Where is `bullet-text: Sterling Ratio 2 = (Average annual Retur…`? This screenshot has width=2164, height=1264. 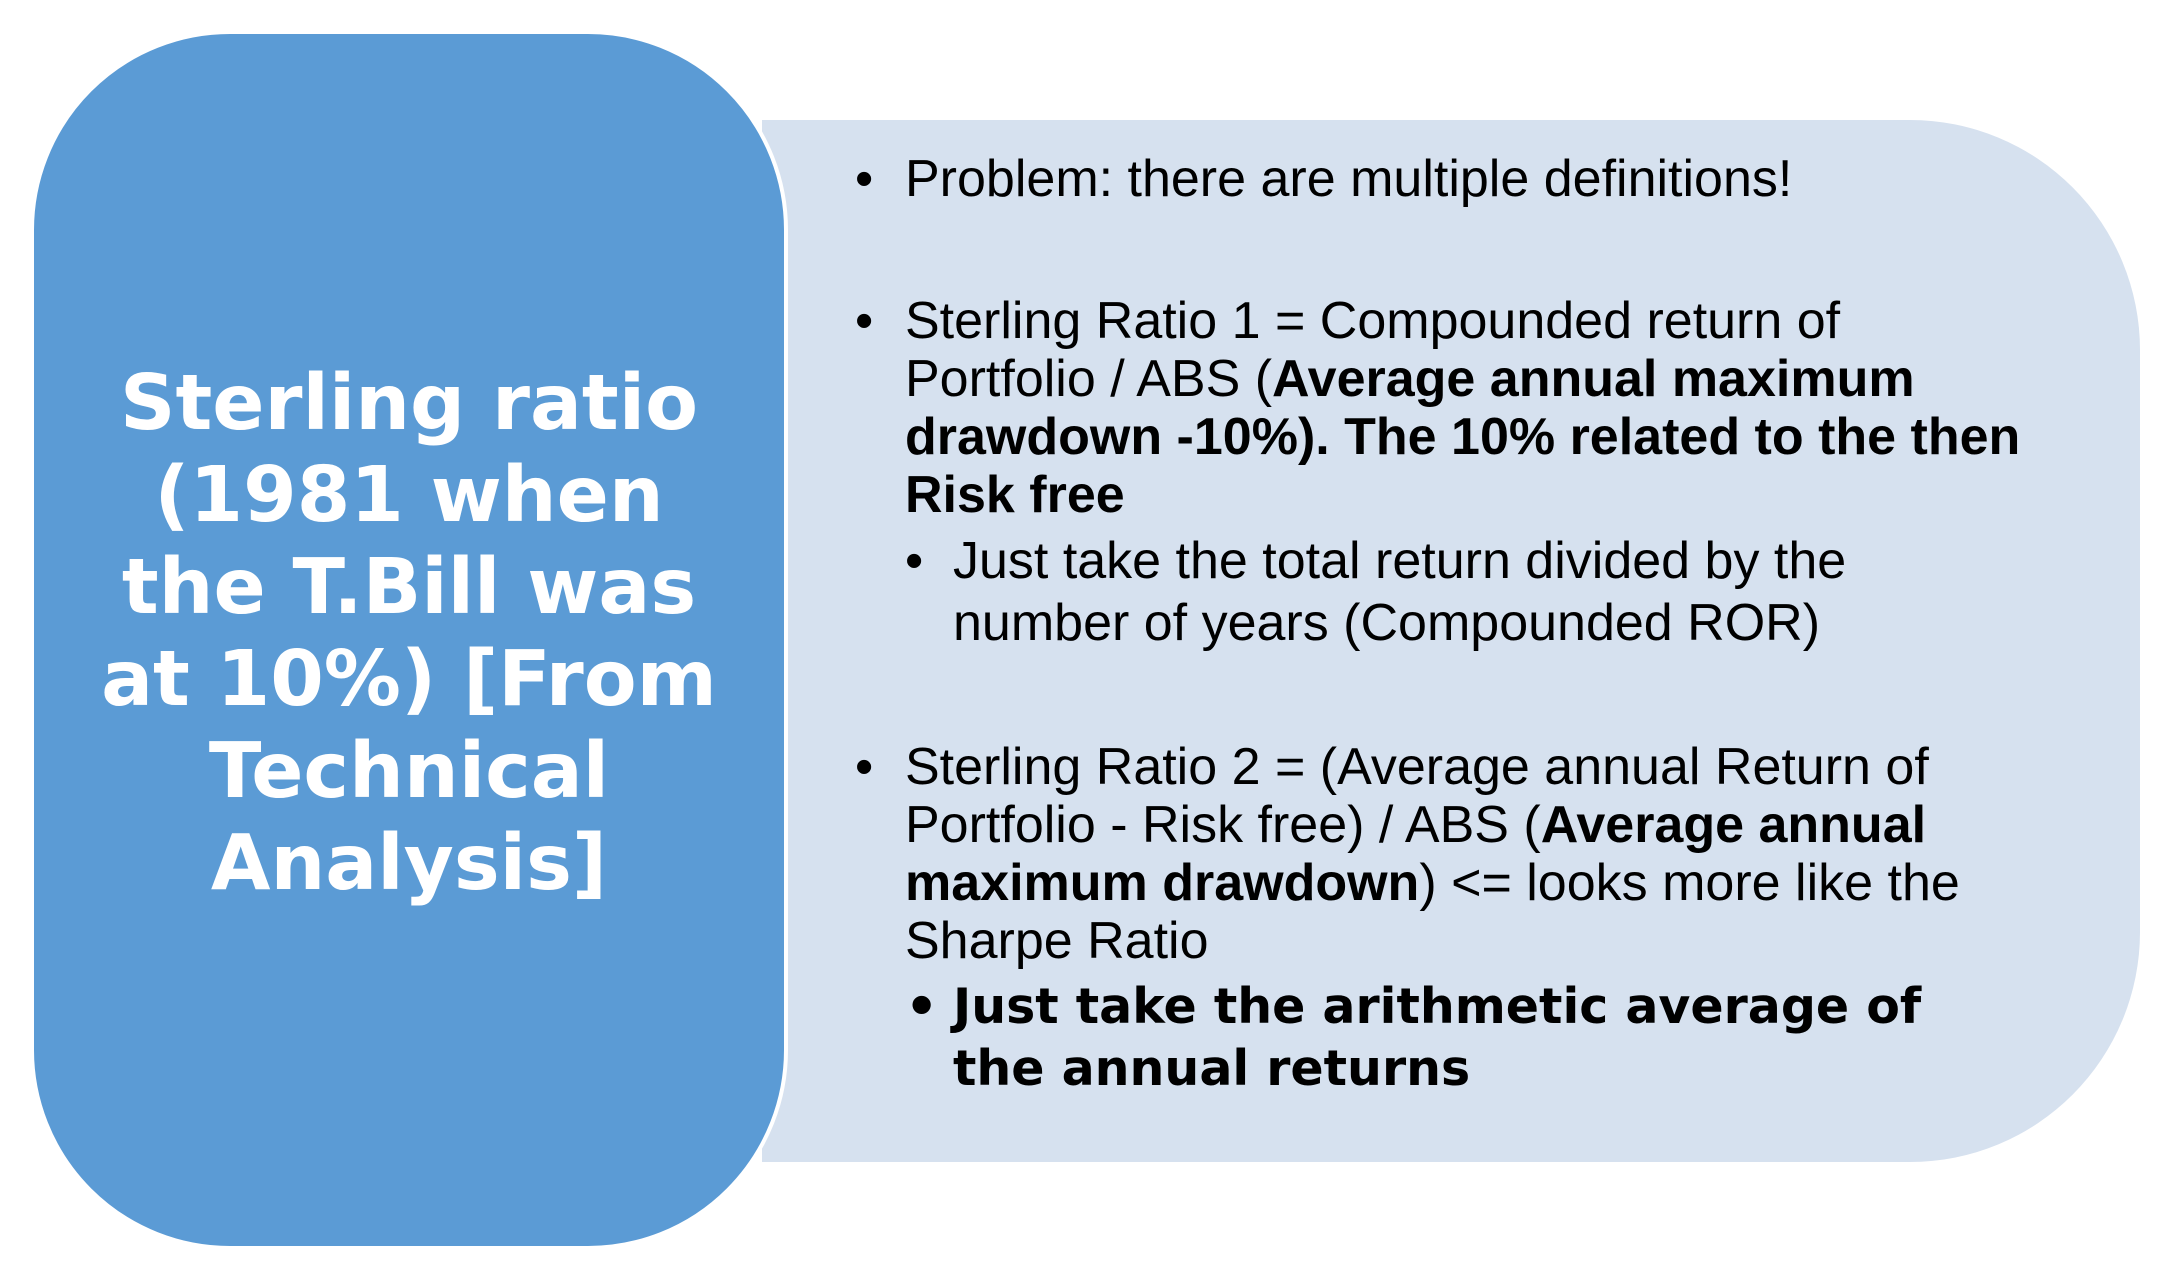
bullet-text: Sterling Ratio 2 = (Average annual Retur… is located at coordinates (1417, 796).